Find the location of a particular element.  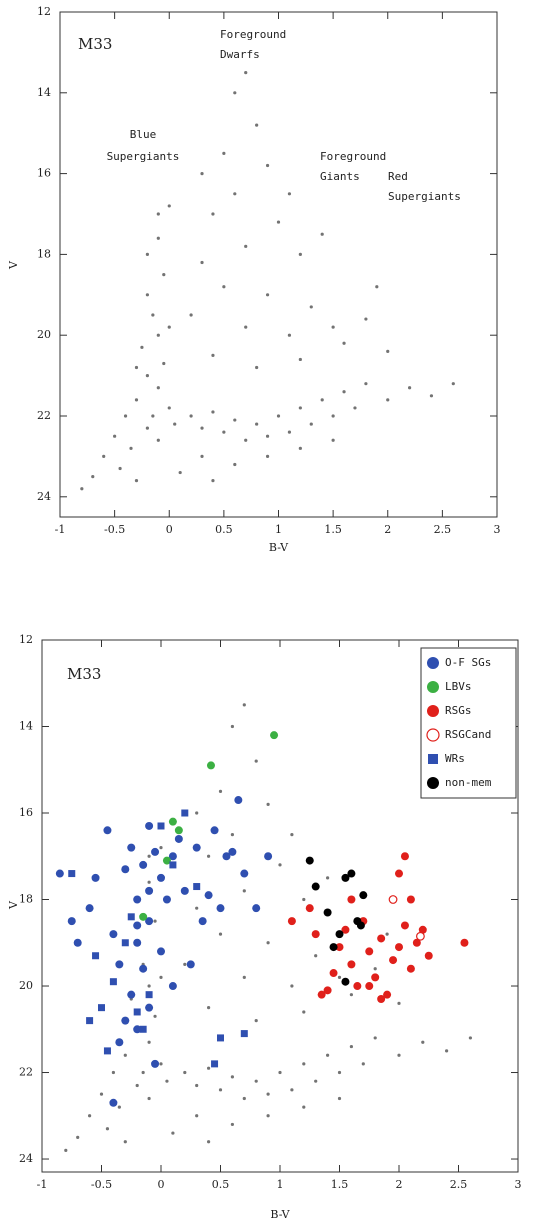

x-tick-label: 3 is located at coordinates (497, 529).